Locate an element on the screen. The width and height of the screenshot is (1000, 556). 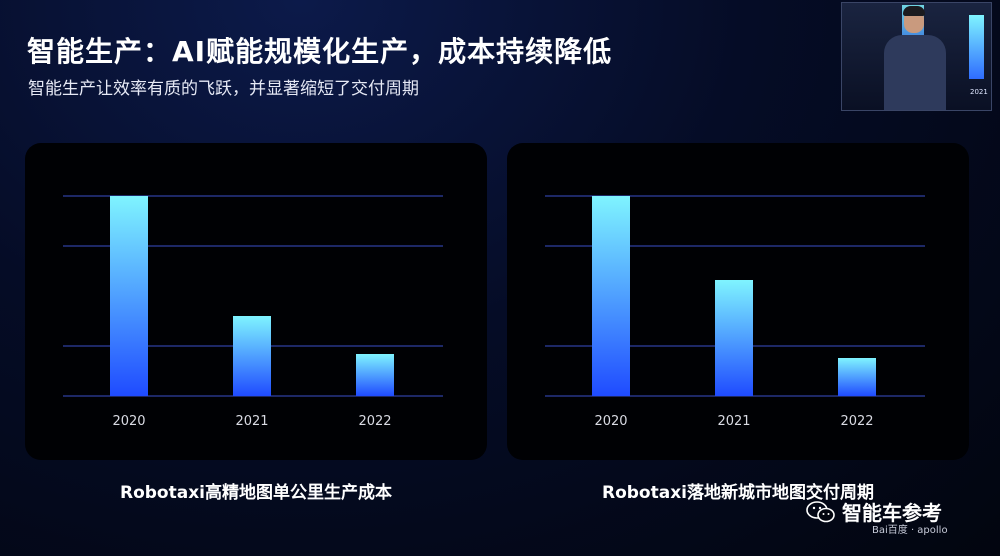
presenter-video: 2021 is located at coordinates (916, 56).